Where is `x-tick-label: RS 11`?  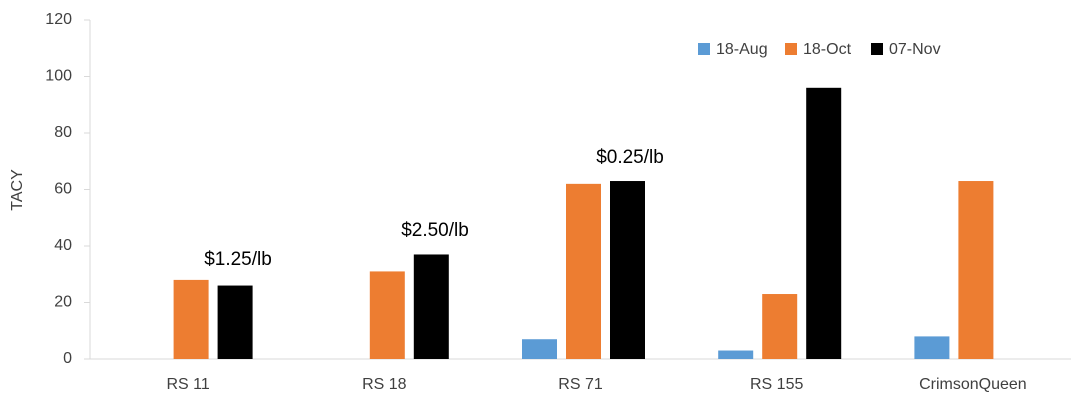 x-tick-label: RS 11 is located at coordinates (187, 384).